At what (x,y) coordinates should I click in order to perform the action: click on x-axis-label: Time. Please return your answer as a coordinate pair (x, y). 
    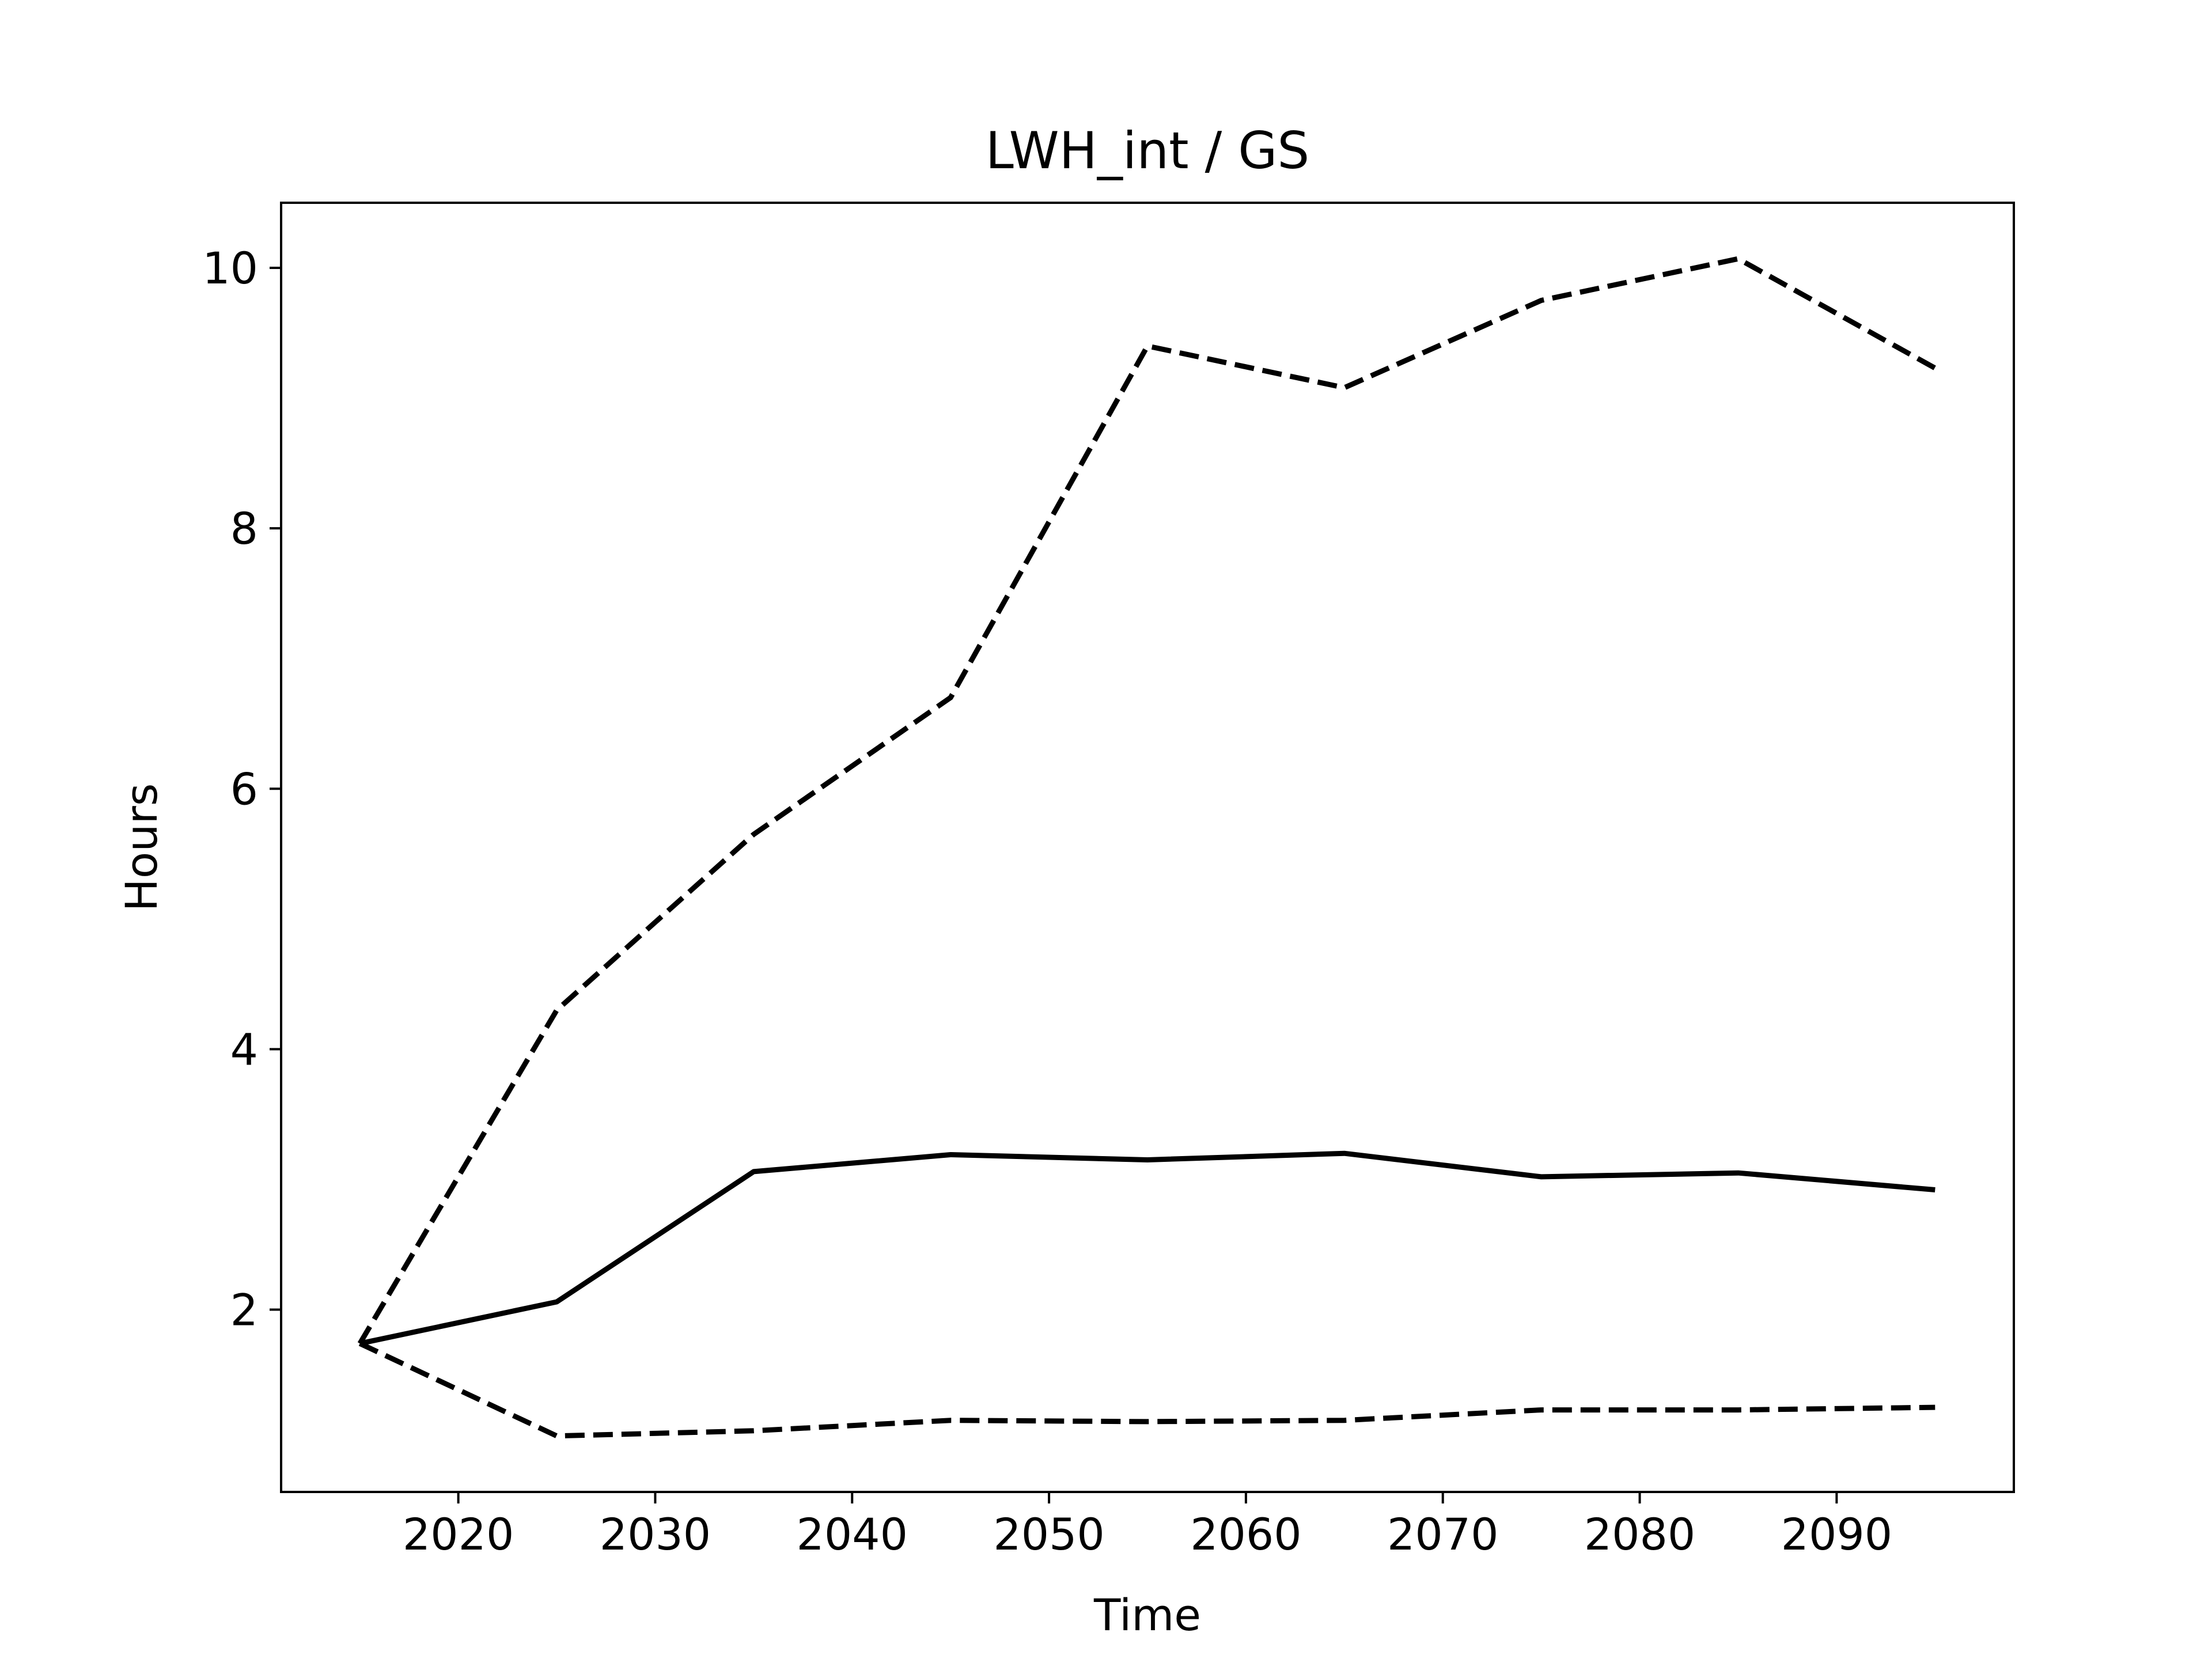
    Looking at the image, I should click on (1147, 1615).